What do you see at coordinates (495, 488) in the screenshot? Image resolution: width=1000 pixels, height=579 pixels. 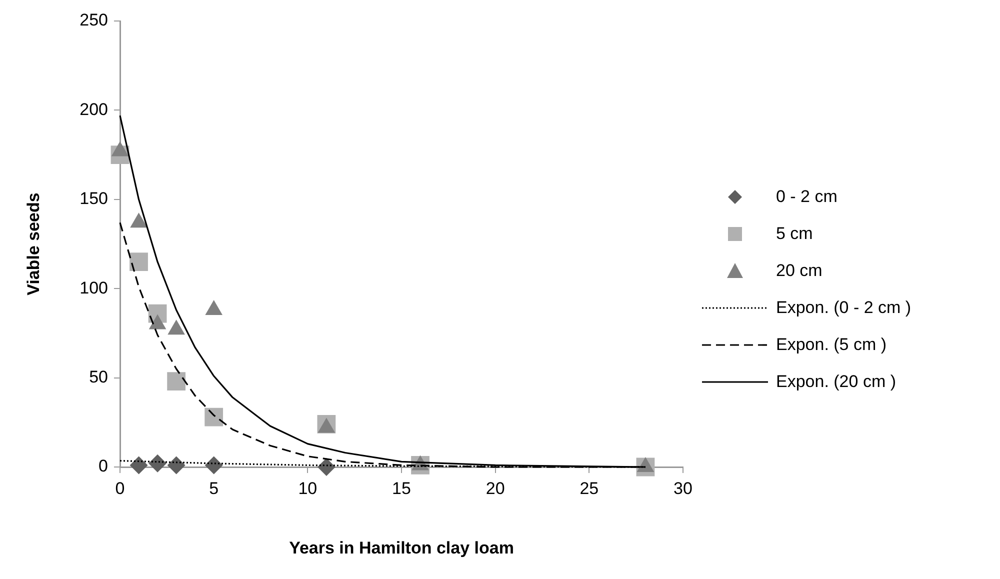 I see `x-tick-label: 20` at bounding box center [495, 488].